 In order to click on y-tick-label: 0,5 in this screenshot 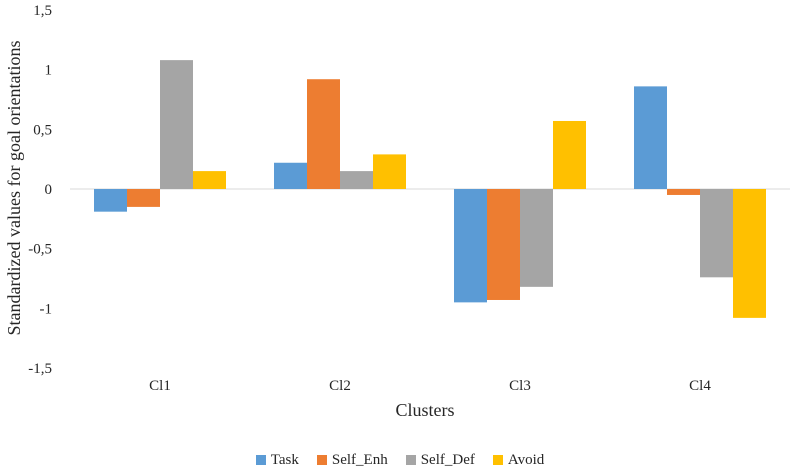, I will do `click(42, 130)`.